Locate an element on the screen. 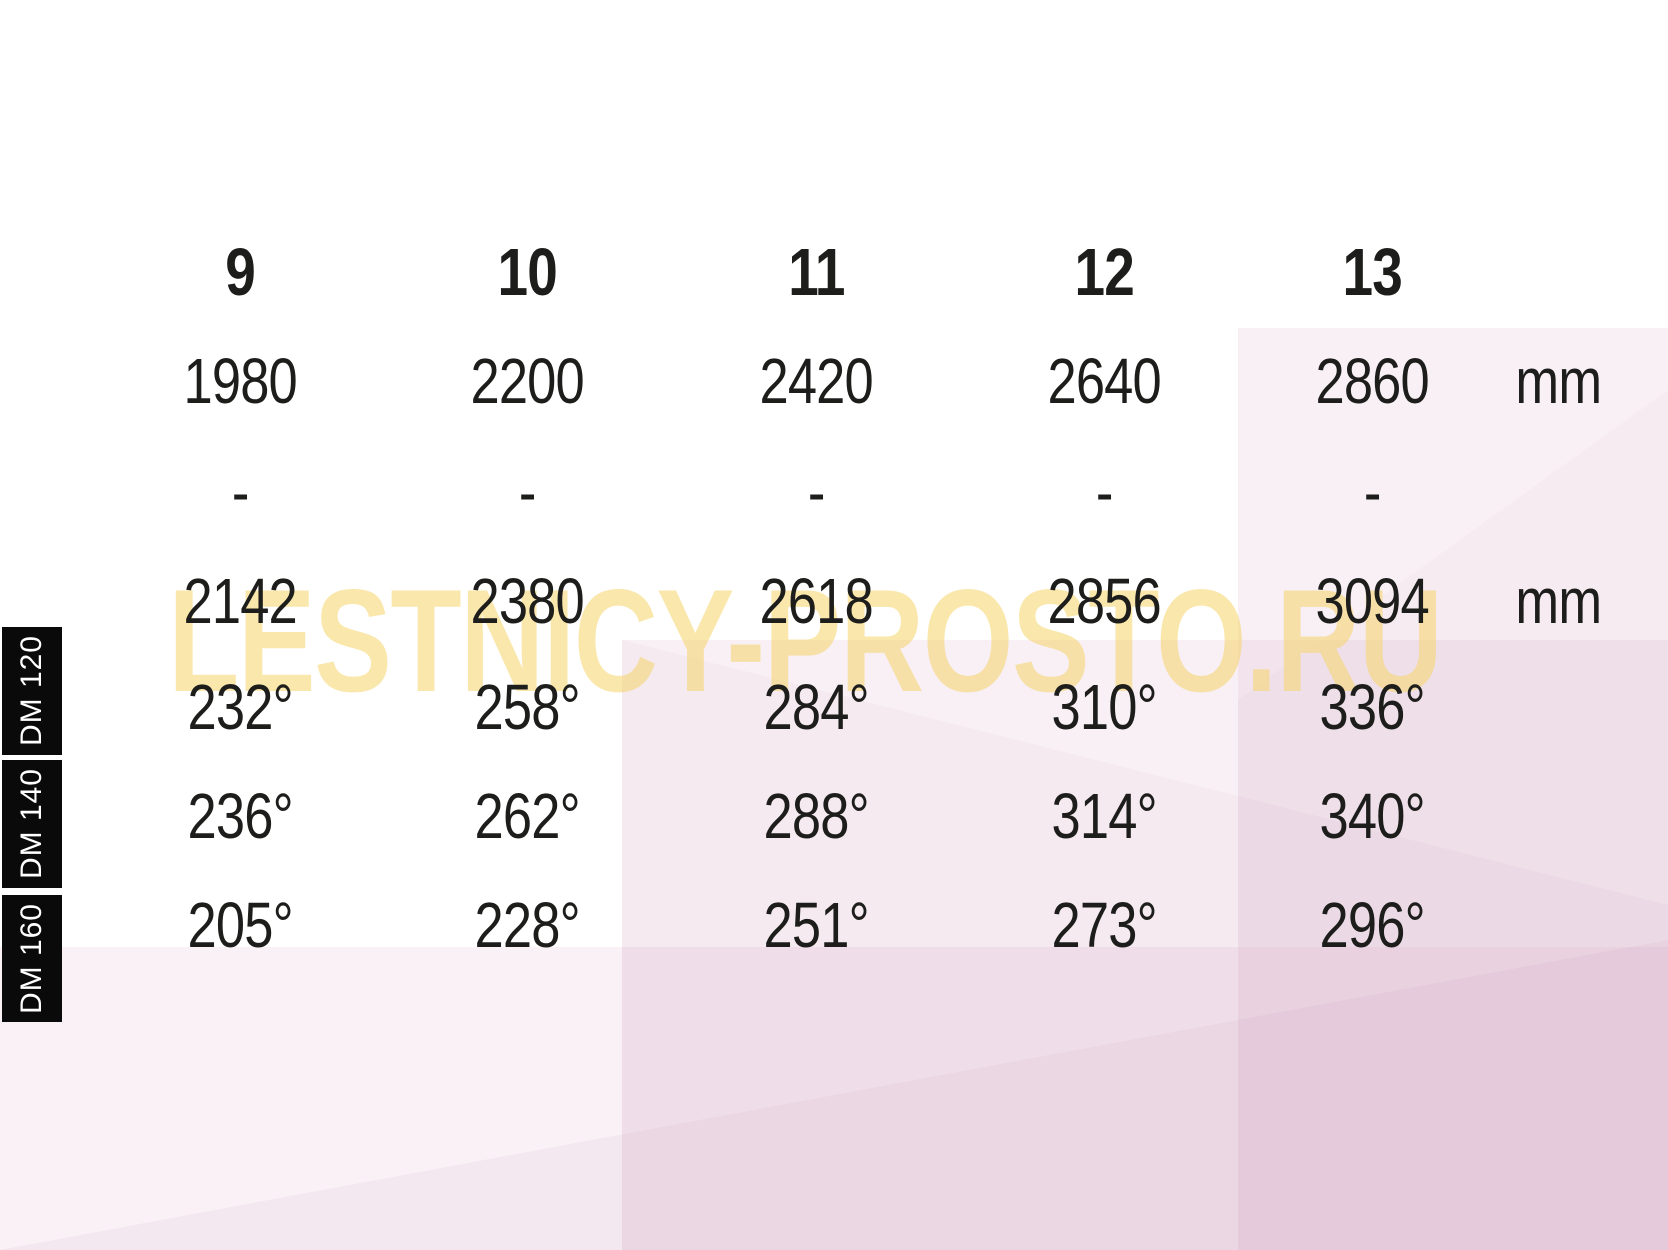 The image size is (1668, 1250). table-cell: 258° is located at coordinates (527, 707).